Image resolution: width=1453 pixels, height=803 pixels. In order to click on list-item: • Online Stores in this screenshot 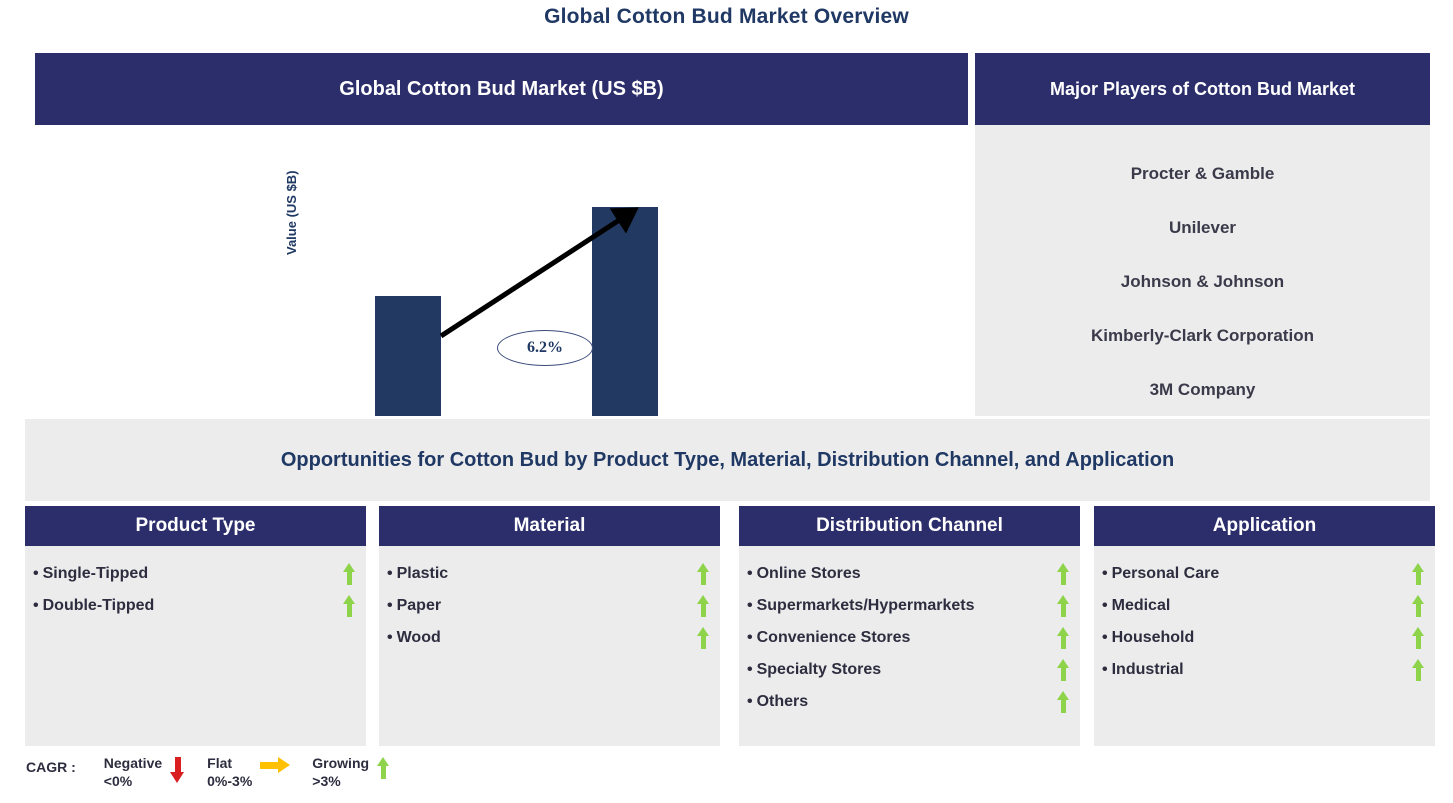, I will do `click(908, 574)`.